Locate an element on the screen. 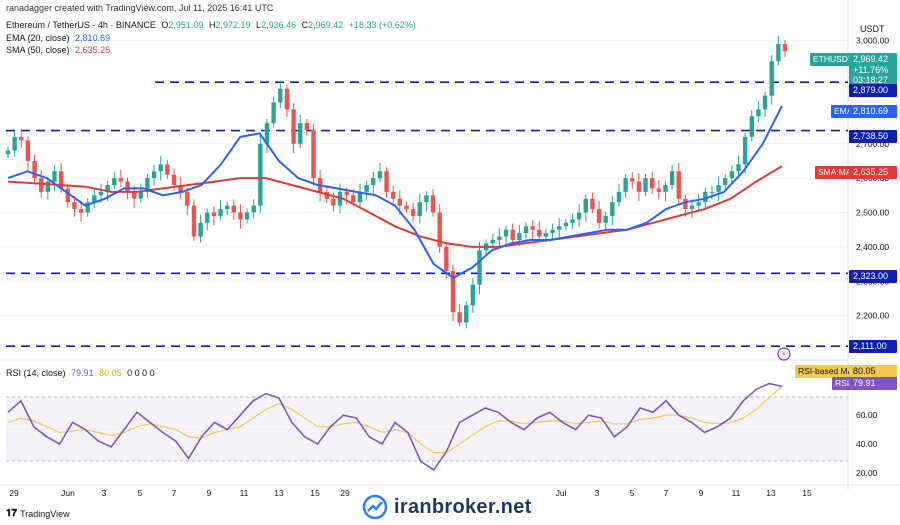  time-tick-label: 29 is located at coordinates (345, 493).